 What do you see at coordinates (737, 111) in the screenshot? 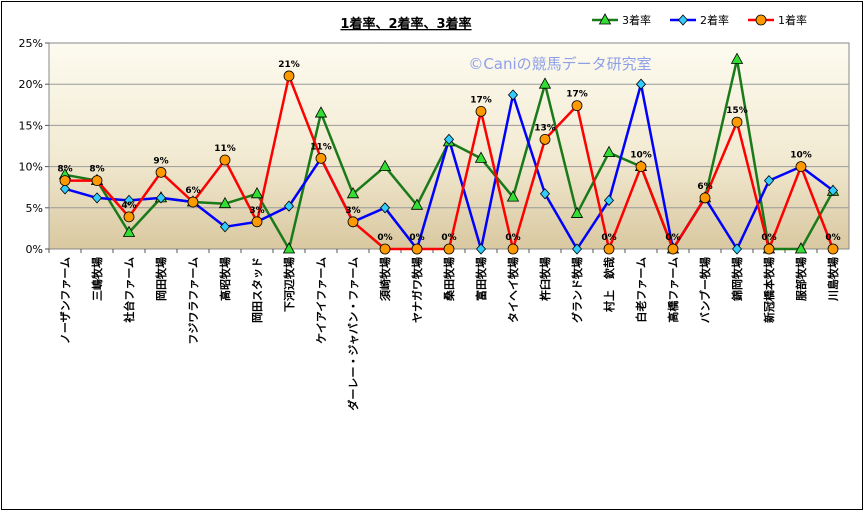
I see `data-label: 15%` at bounding box center [737, 111].